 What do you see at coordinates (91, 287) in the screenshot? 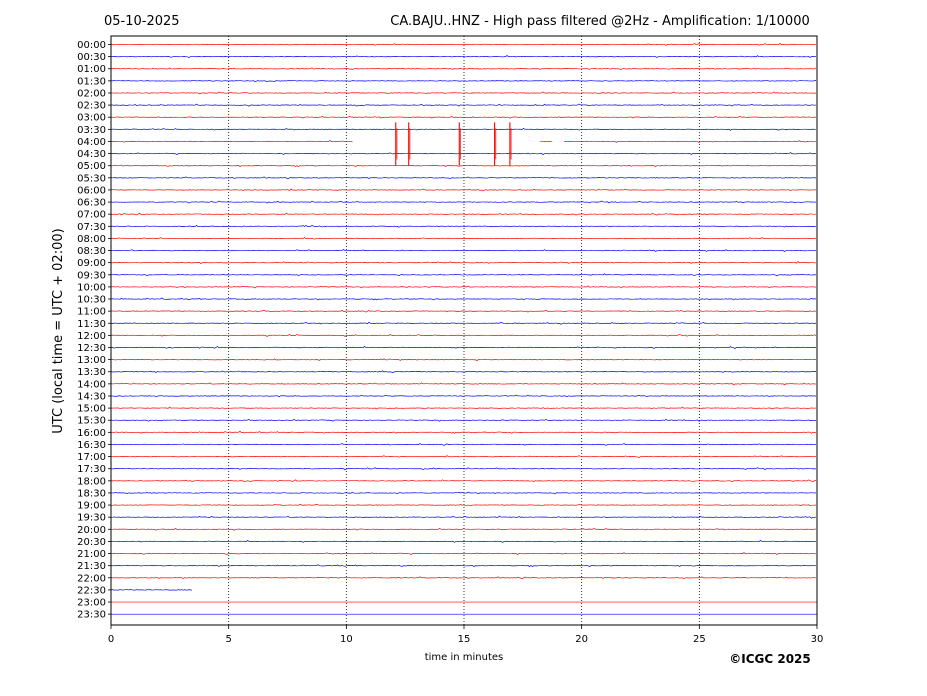
I see `y-tick-label: 10:00` at bounding box center [91, 287].